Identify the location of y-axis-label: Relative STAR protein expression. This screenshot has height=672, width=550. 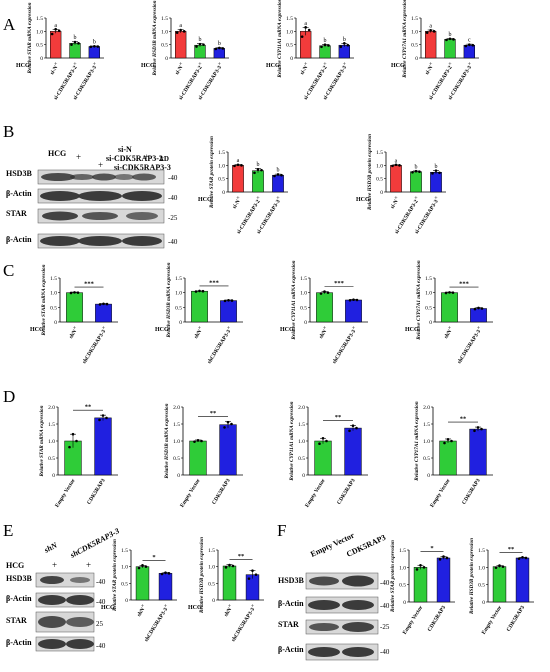
(115, 575).